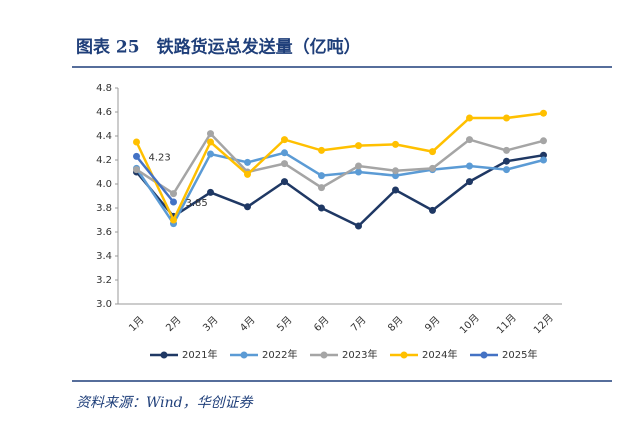 This screenshot has height=425, width=620. What do you see at coordinates (543, 324) in the screenshot?
I see `x-tick-label: 12月` at bounding box center [543, 324].